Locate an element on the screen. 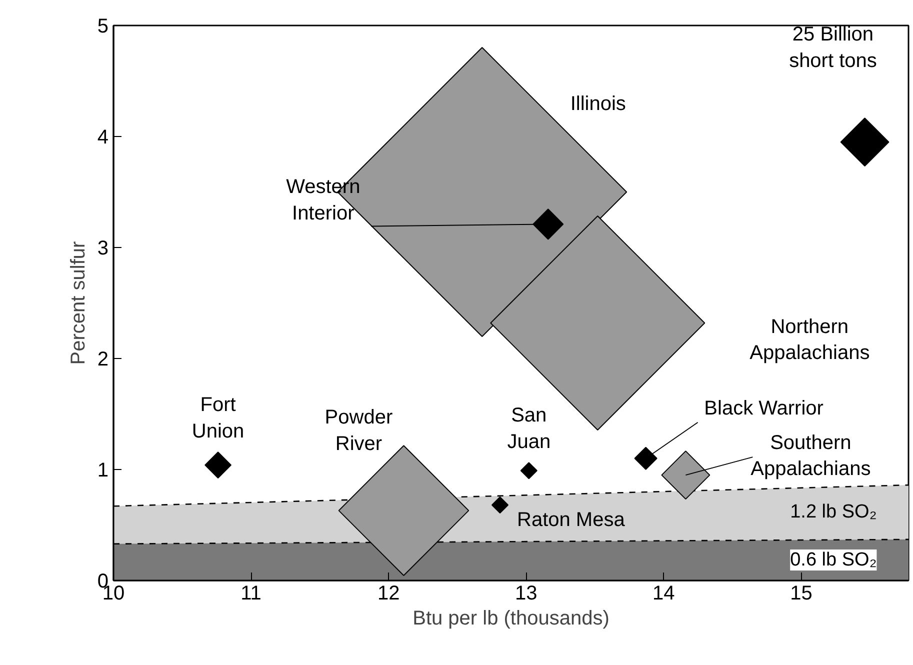  y-tick-label: 4 is located at coordinates (102, 137).